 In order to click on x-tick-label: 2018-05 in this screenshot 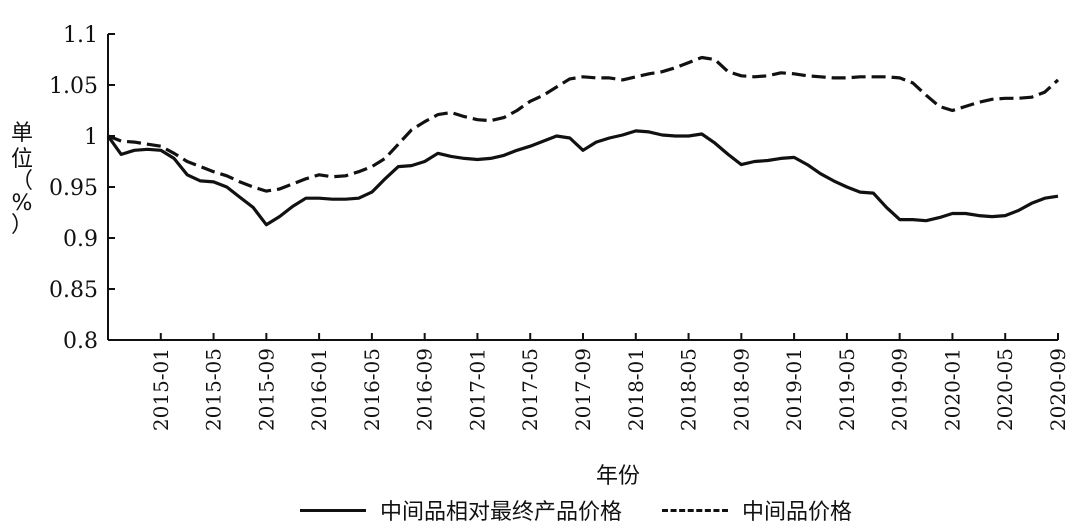, I will do `click(689, 389)`.